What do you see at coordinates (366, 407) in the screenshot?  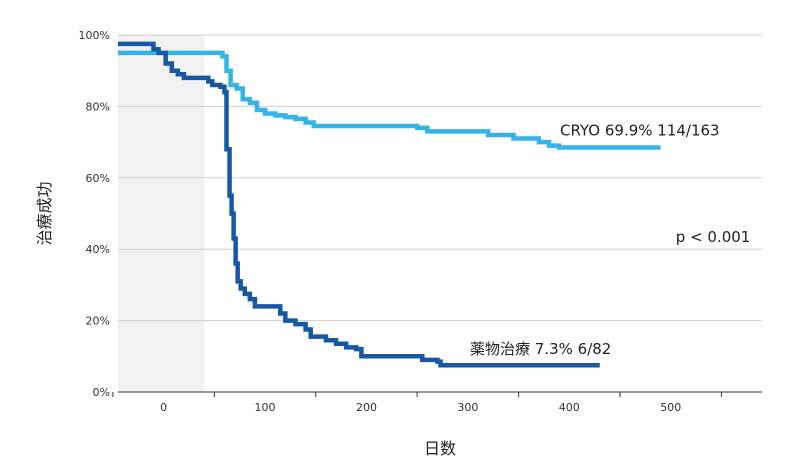 I see `x-tick-label: 200` at bounding box center [366, 407].